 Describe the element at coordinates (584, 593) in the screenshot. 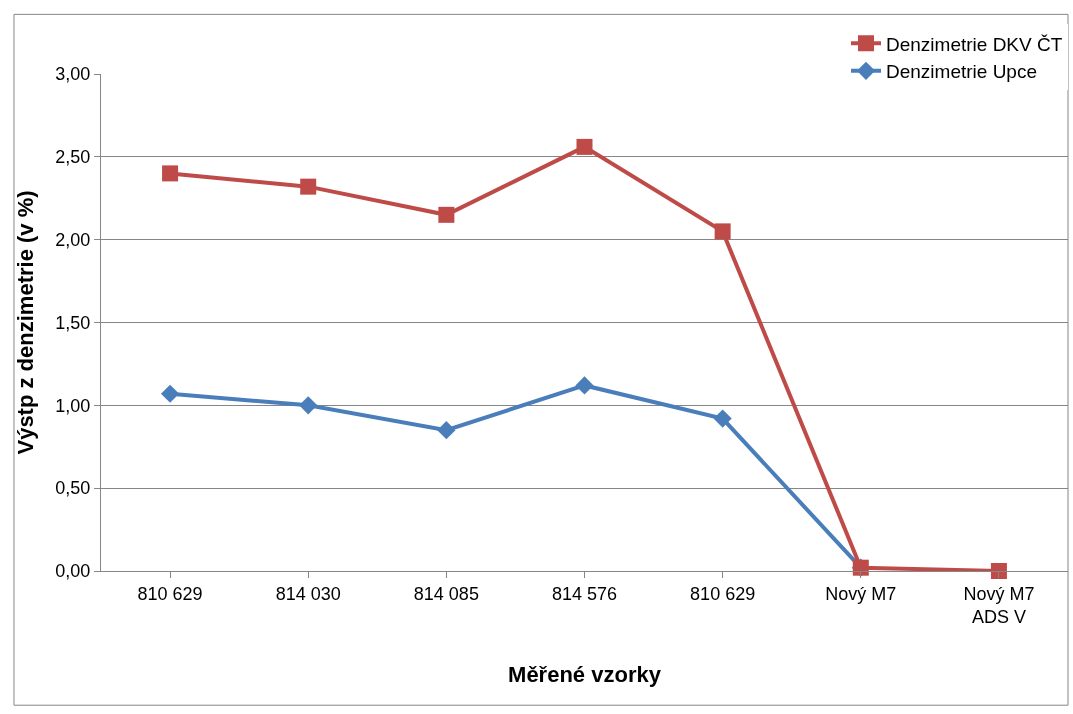

I see `x-tick-label: 814 576` at that location.